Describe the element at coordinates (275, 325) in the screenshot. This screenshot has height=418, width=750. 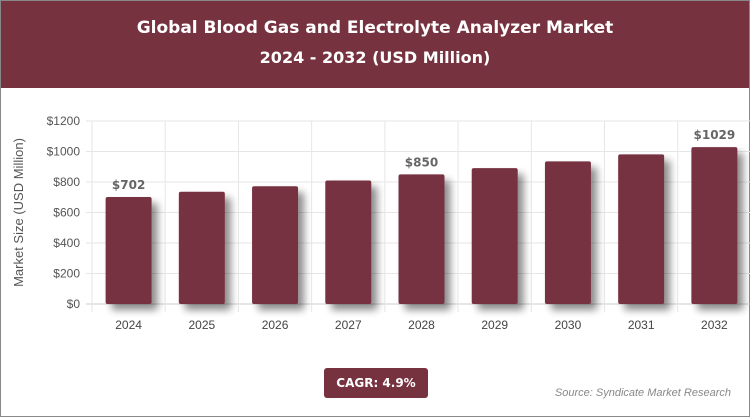
I see `x-tick-label: 2026` at that location.